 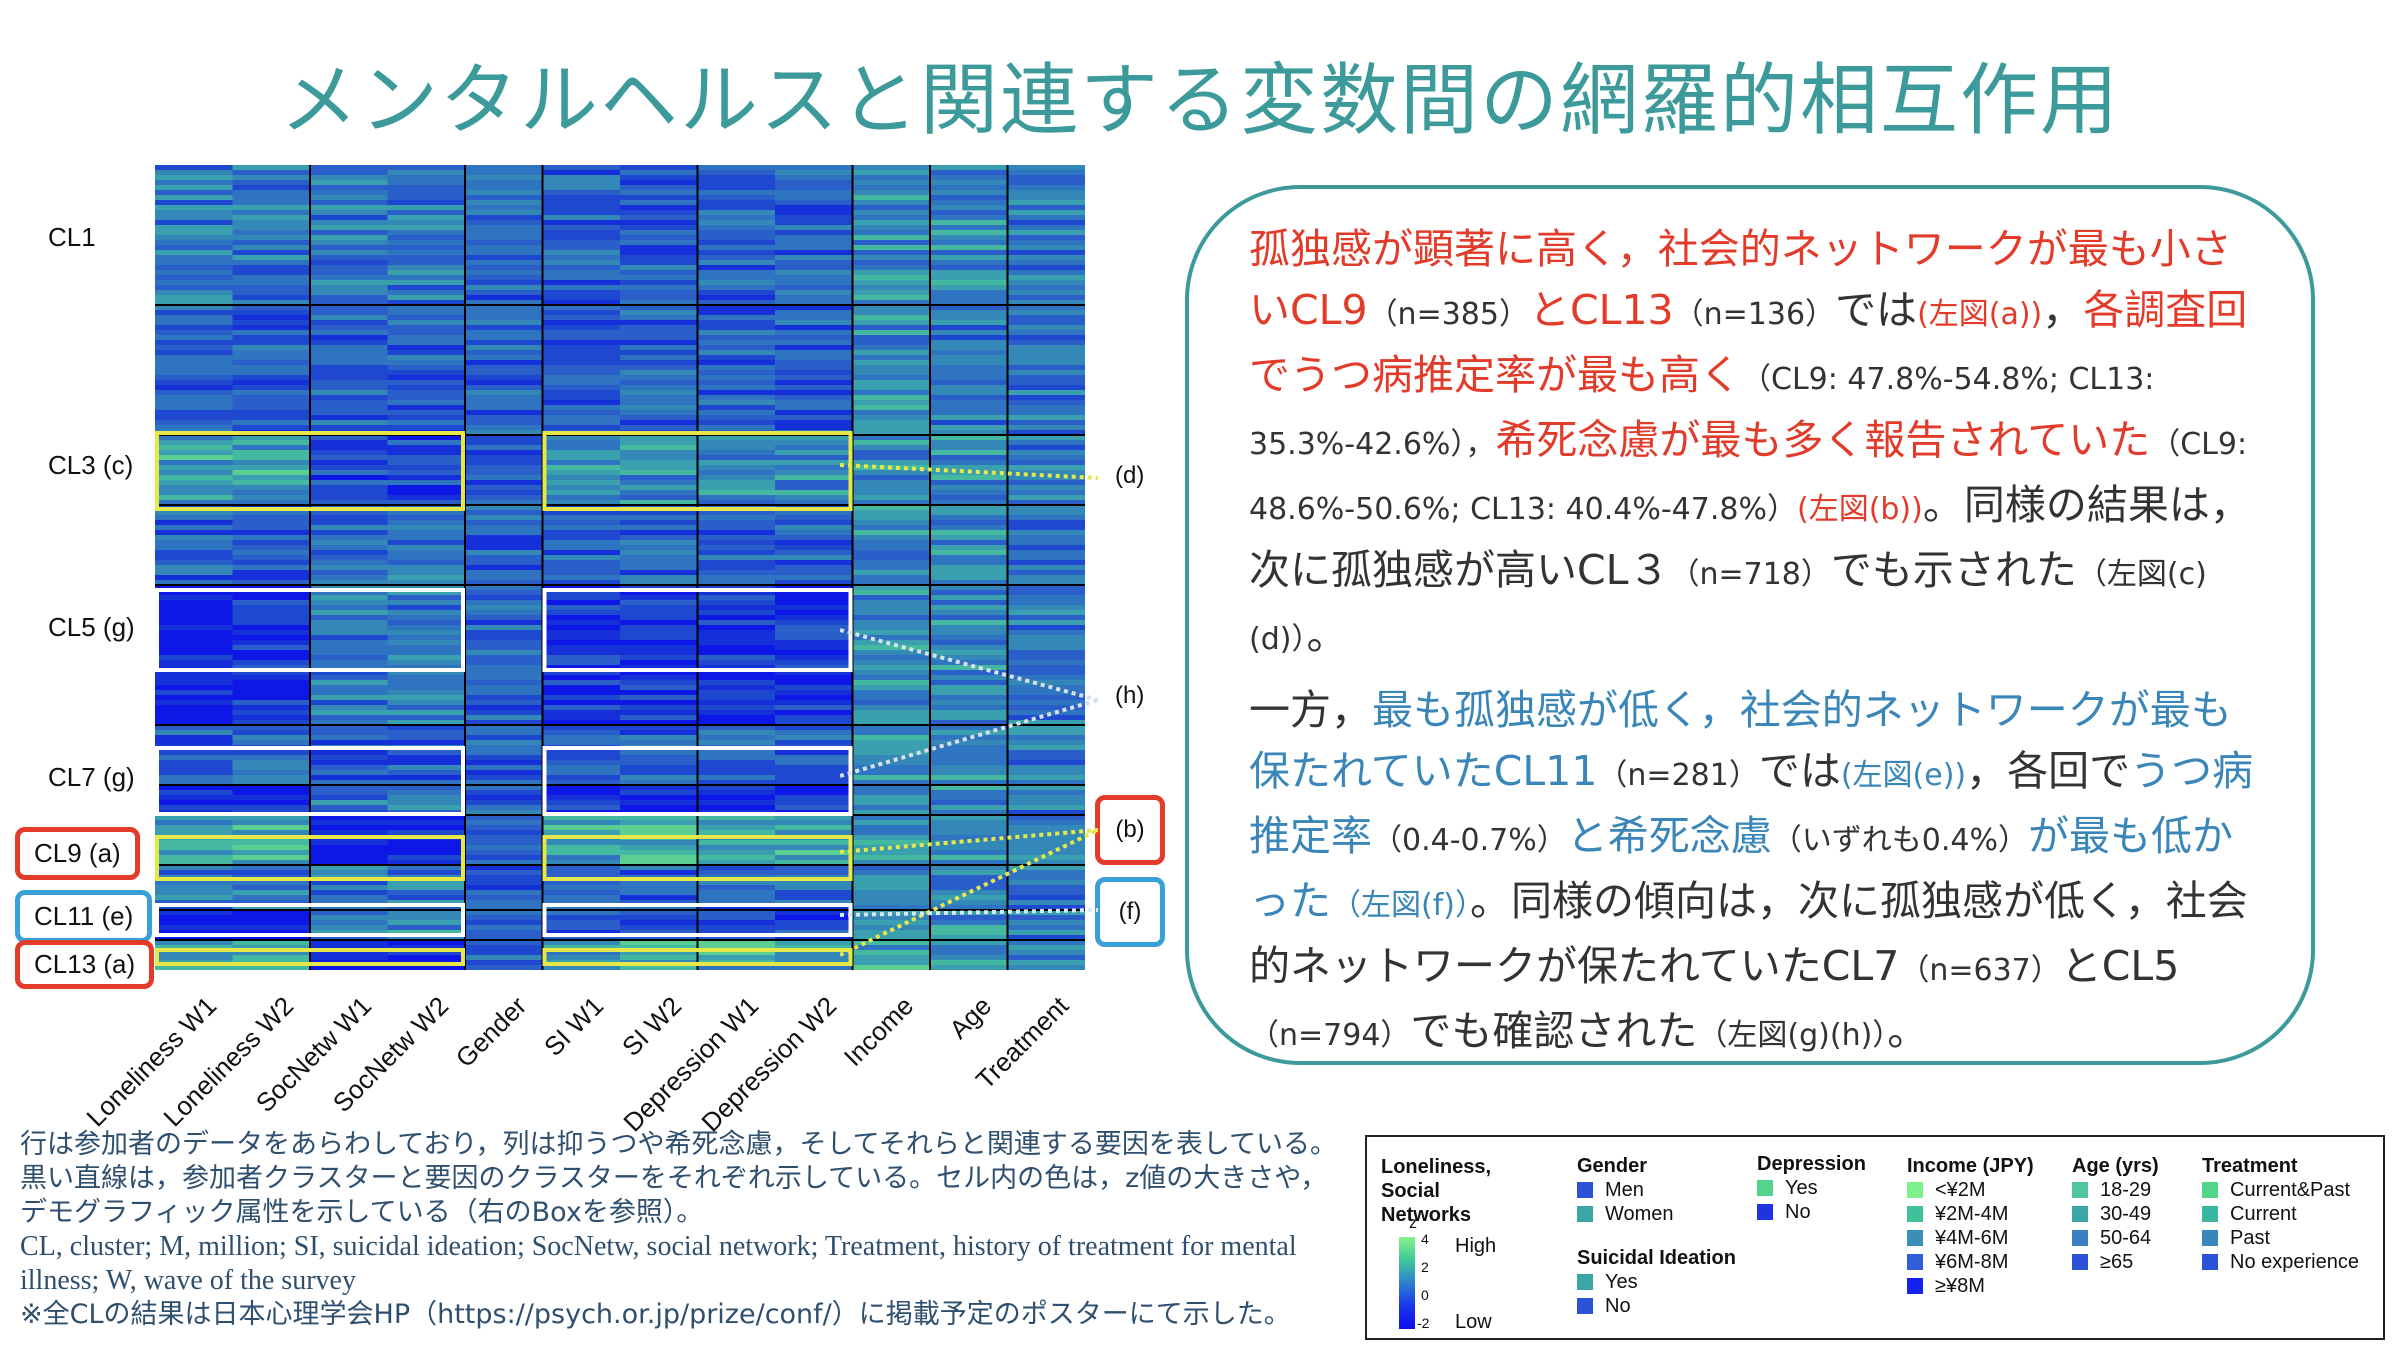 I want to click on text-span: とCL13, so click(x=1601, y=310).